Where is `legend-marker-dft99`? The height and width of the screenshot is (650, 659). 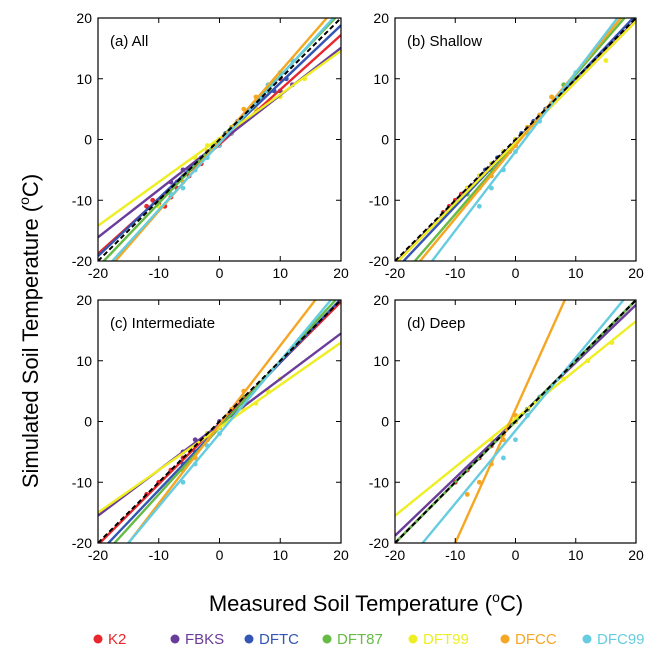
legend-marker-dft99 is located at coordinates (413, 639).